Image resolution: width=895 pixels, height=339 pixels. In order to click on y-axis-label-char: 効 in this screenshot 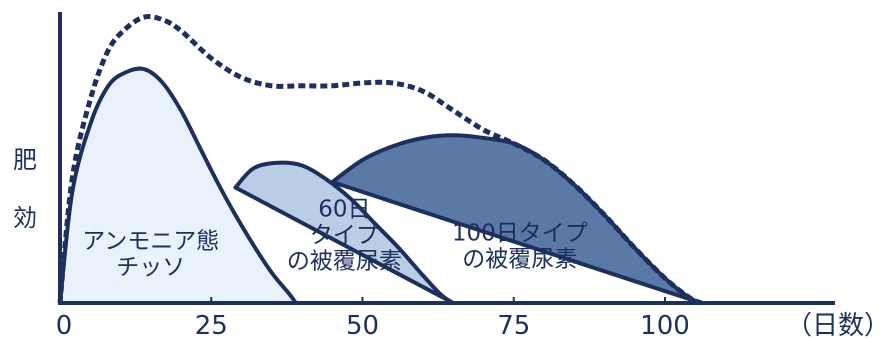, I will do `click(25, 218)`.